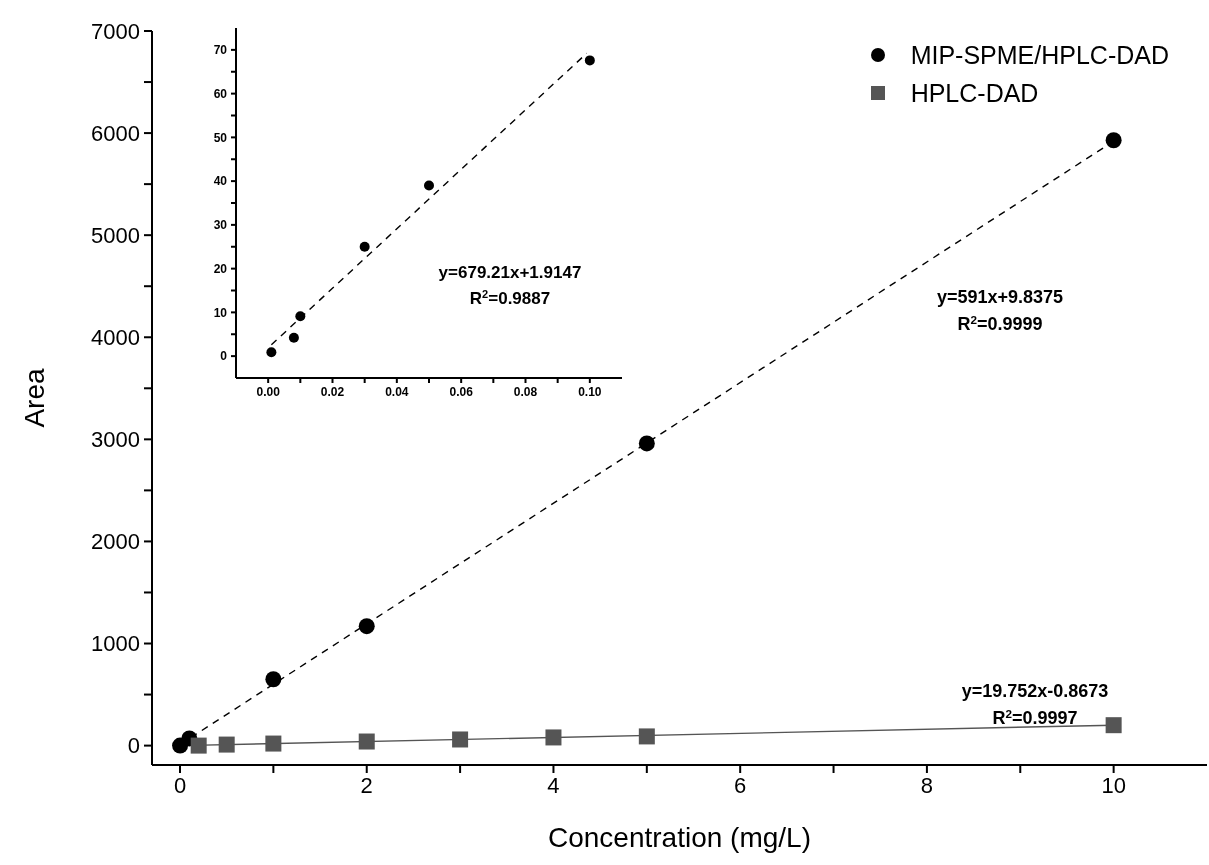 This screenshot has height=865, width=1209. I want to click on x-tick-label: 0.08, so click(525, 391).